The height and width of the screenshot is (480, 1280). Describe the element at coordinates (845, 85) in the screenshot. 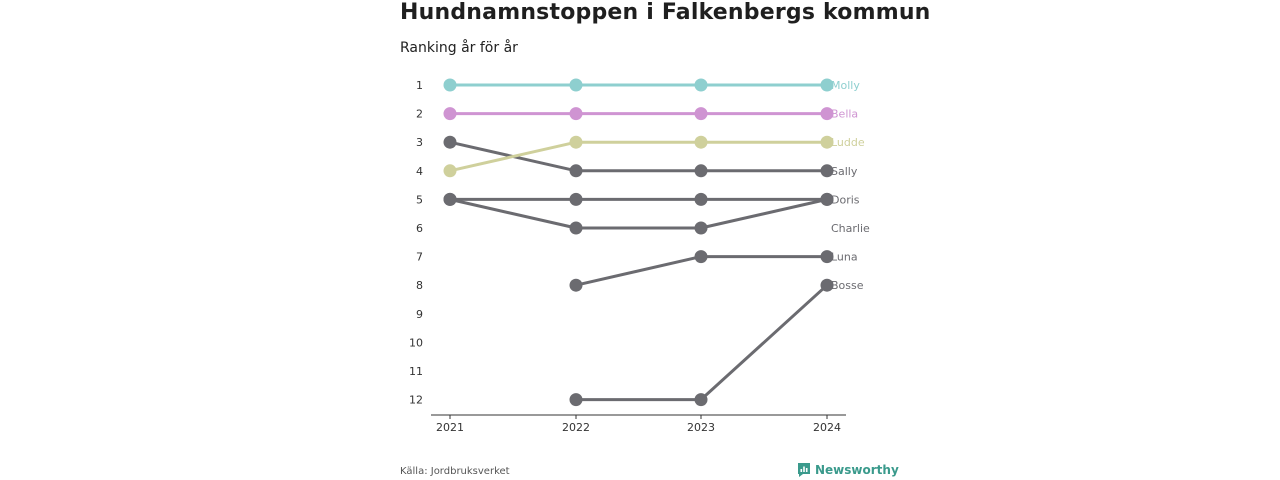

I see `end-label-molly: Molly` at that location.